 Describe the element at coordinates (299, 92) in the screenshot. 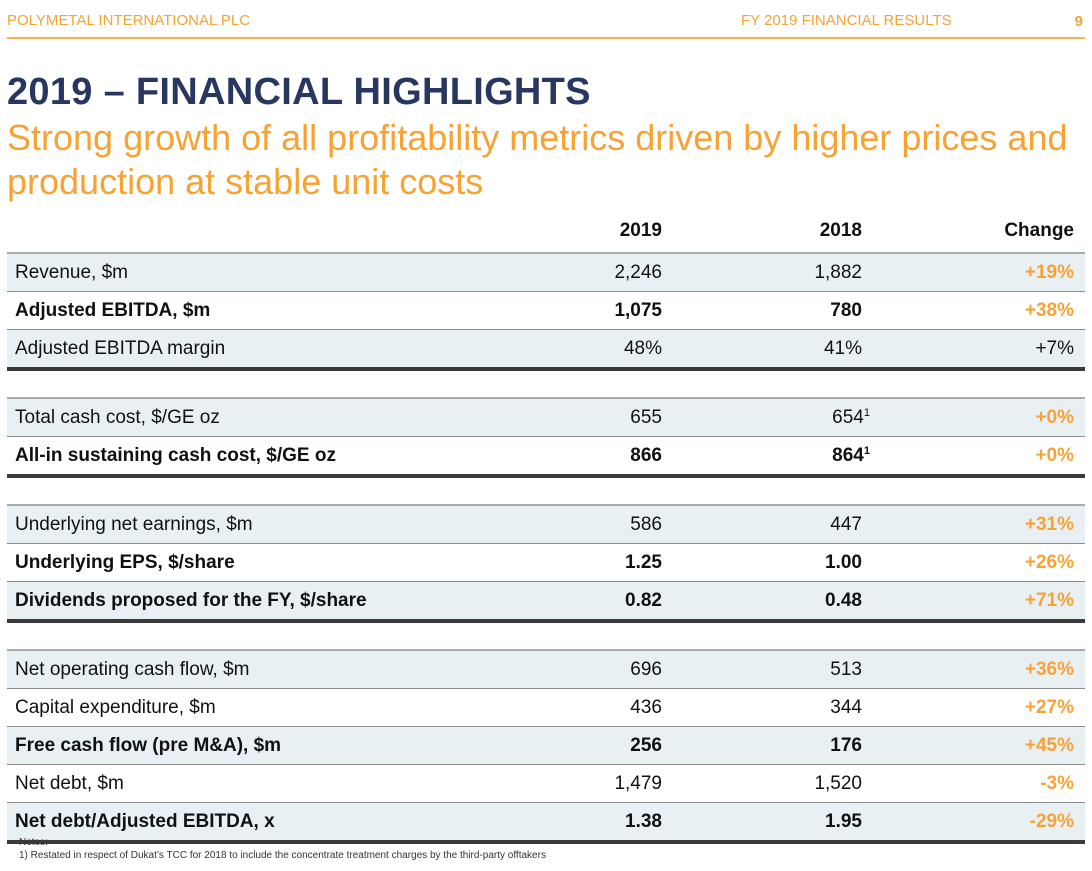

I see `page-title: 2019 – FINANCIAL HIGHLIGHTS` at that location.